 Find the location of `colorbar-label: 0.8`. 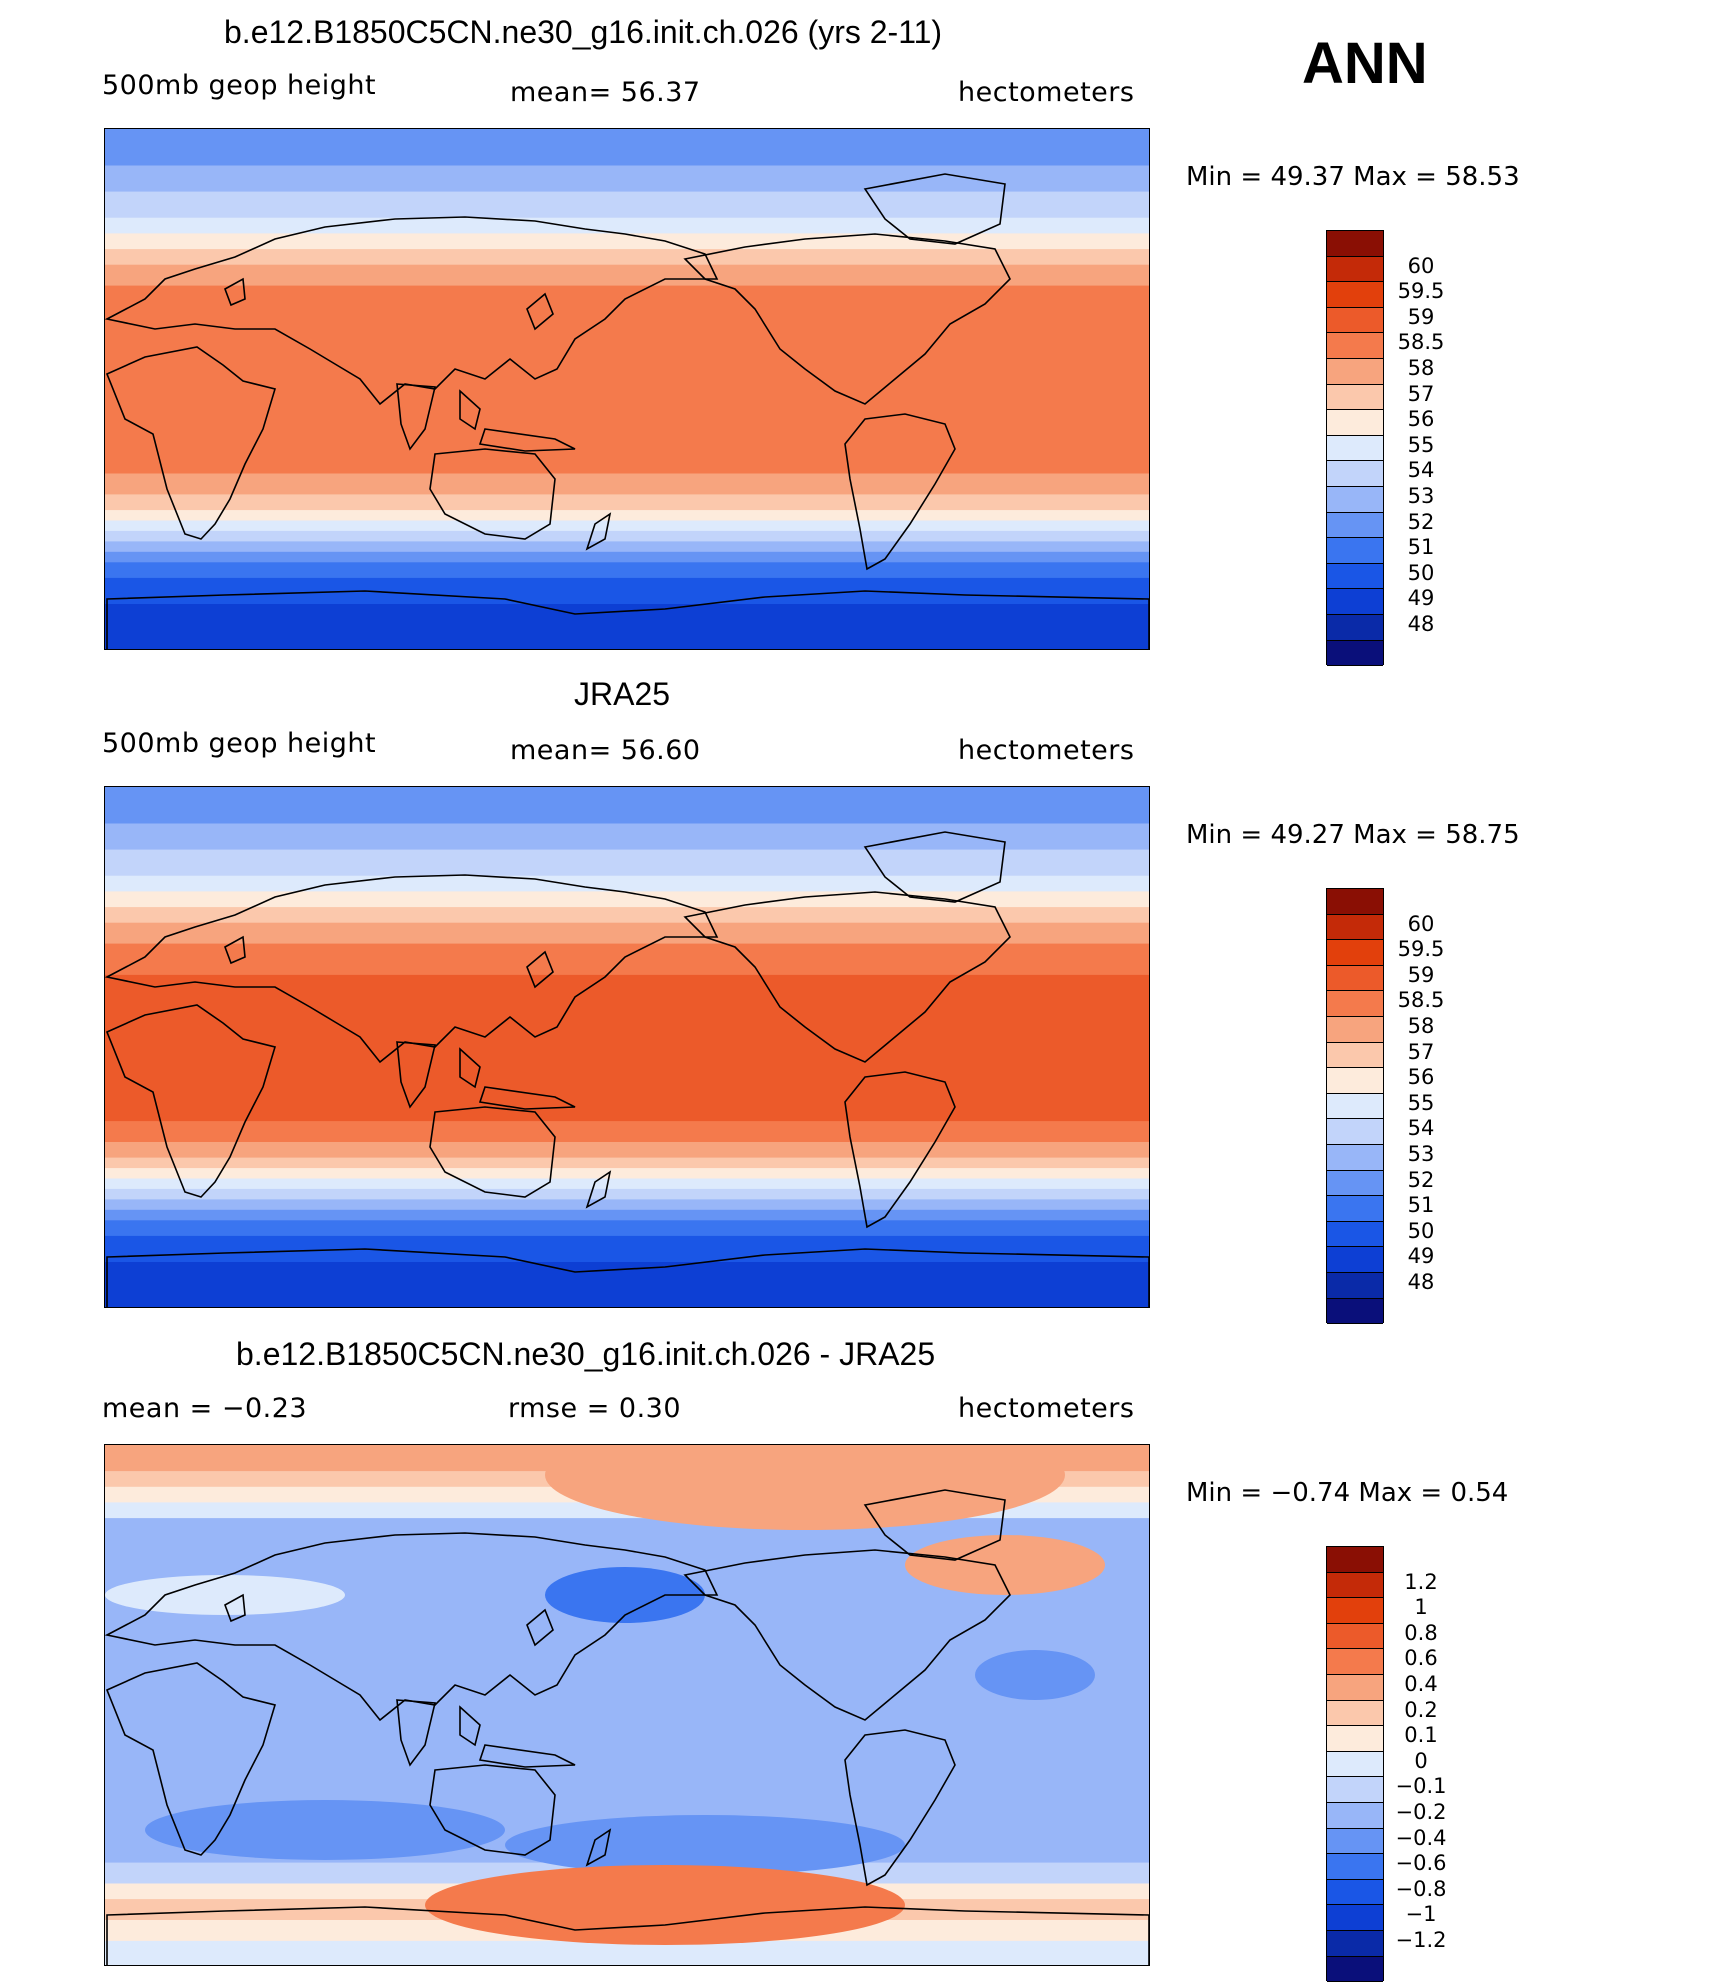

colorbar-label: 0.8 is located at coordinates (1421, 1632).